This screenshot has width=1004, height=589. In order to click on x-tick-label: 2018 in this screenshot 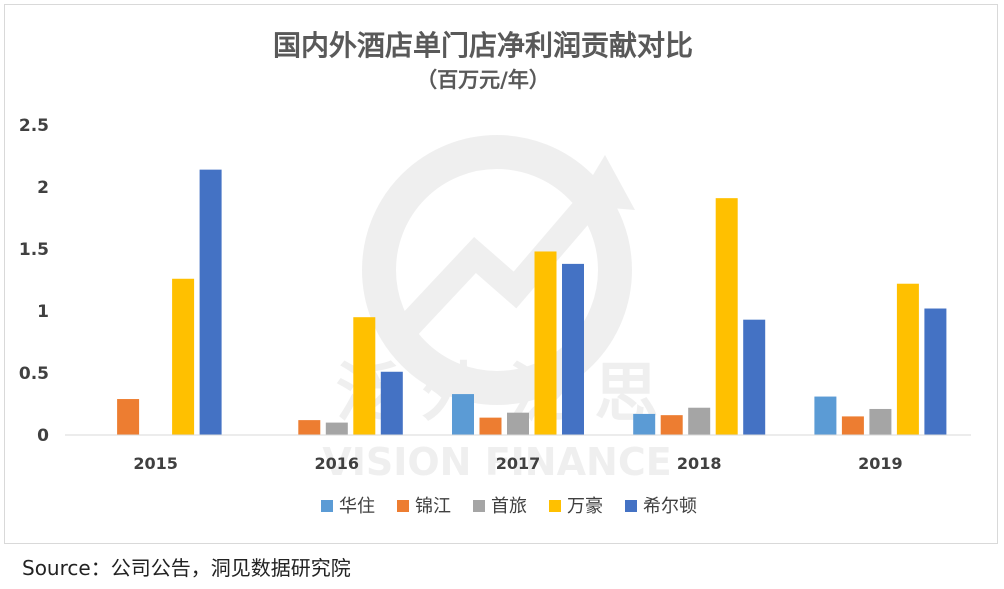, I will do `click(699, 463)`.